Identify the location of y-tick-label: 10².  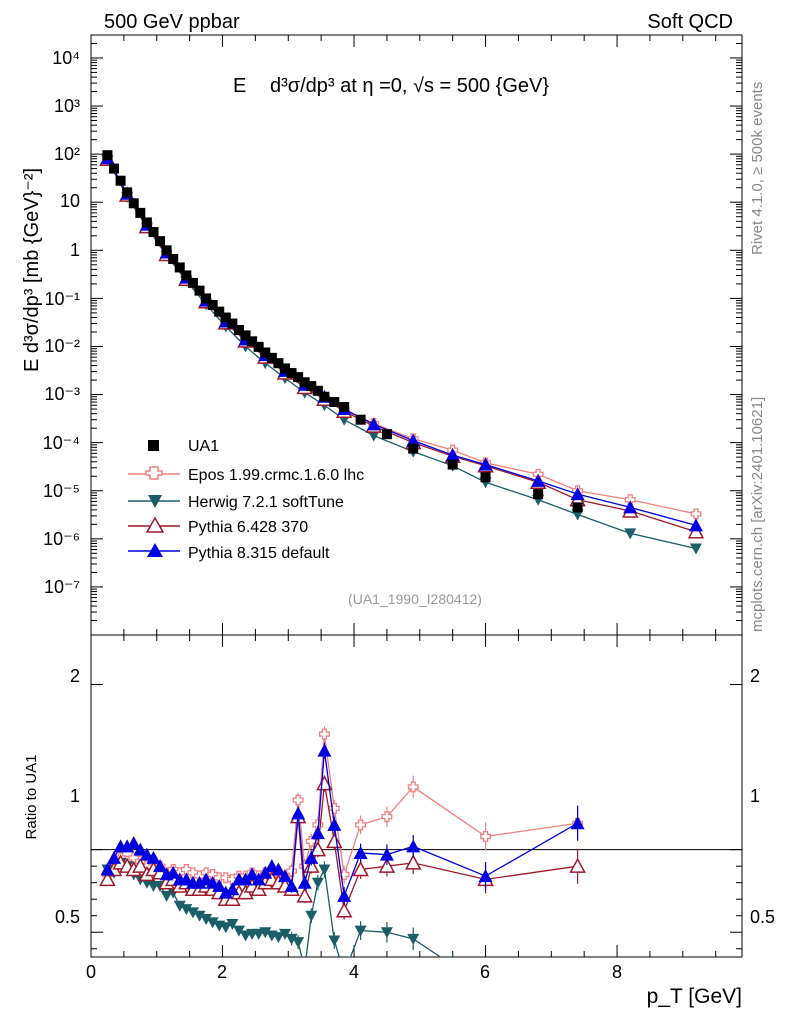
(67, 154).